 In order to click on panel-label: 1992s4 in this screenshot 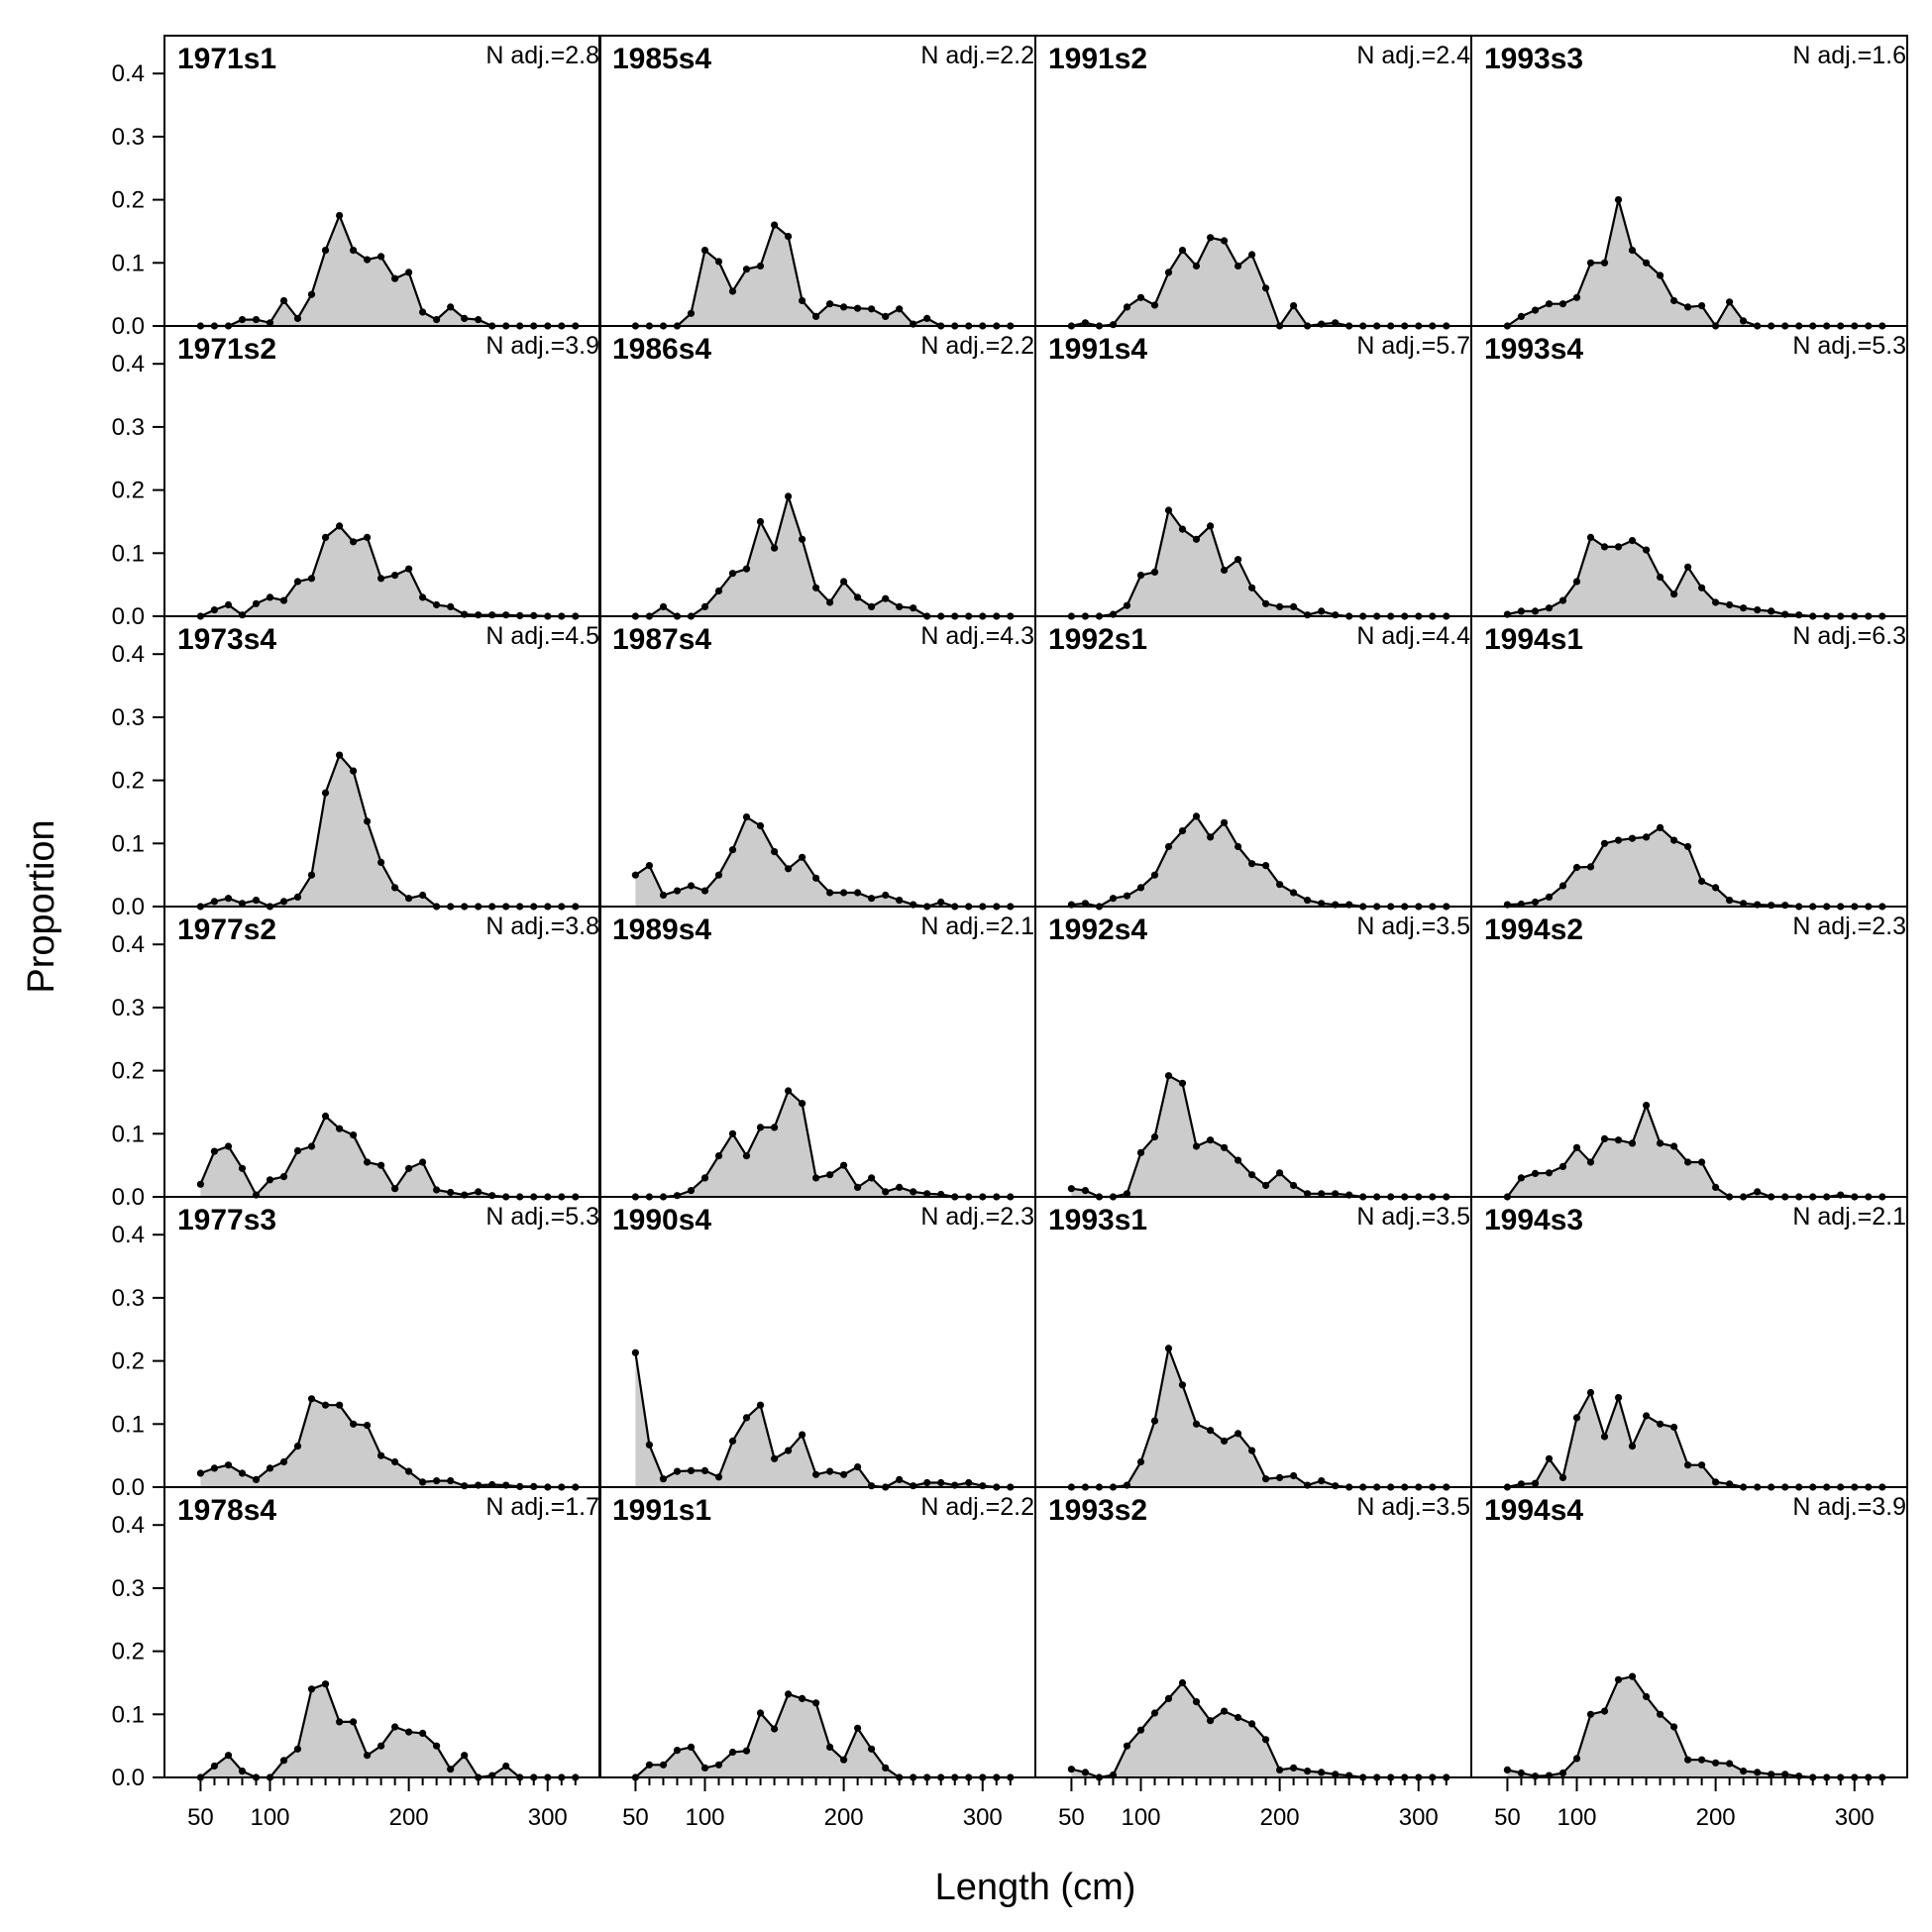, I will do `click(1098, 929)`.